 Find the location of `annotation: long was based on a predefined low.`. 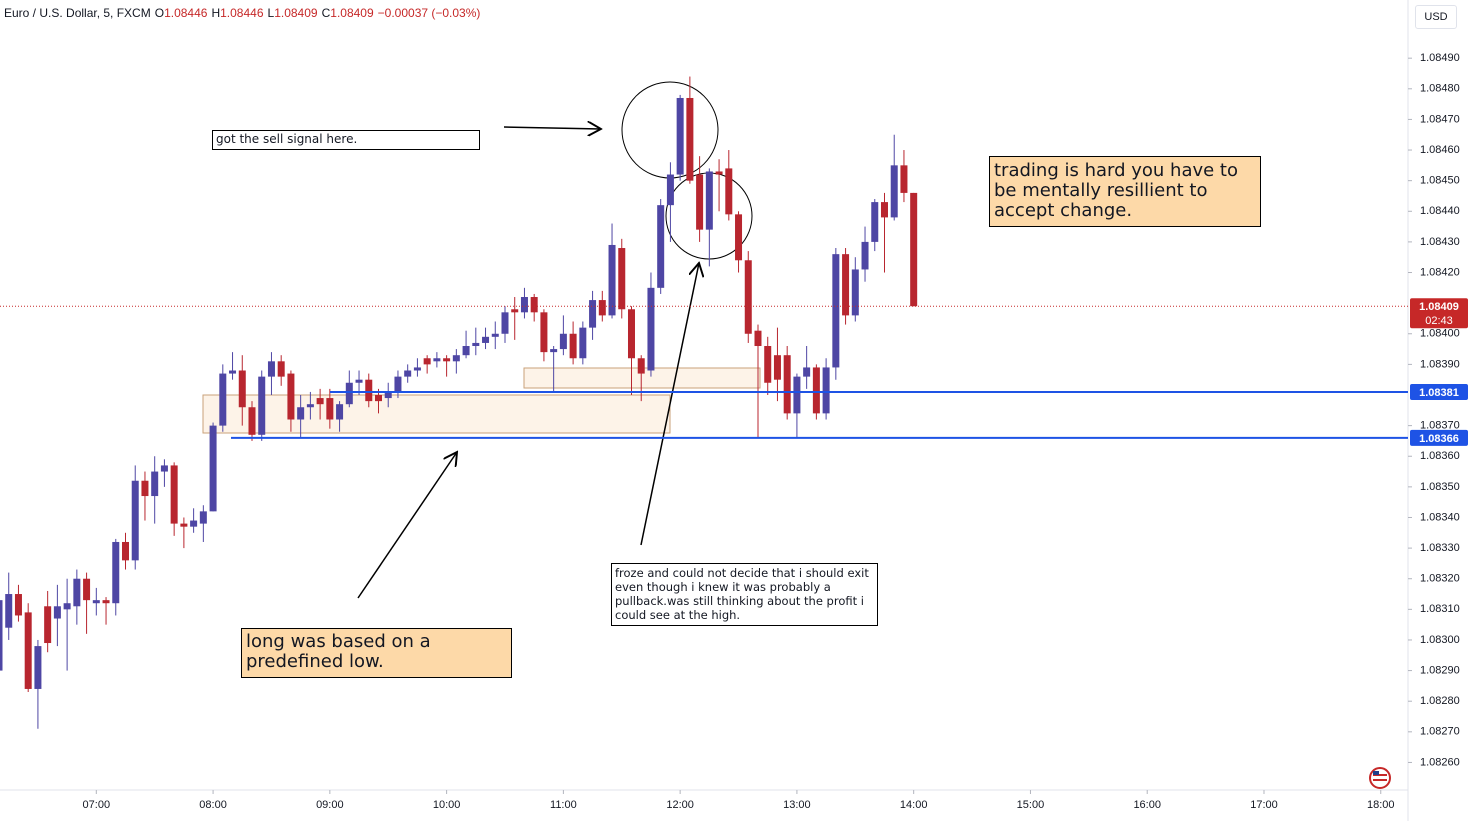

annotation: long was based on a predefined low. is located at coordinates (376, 653).